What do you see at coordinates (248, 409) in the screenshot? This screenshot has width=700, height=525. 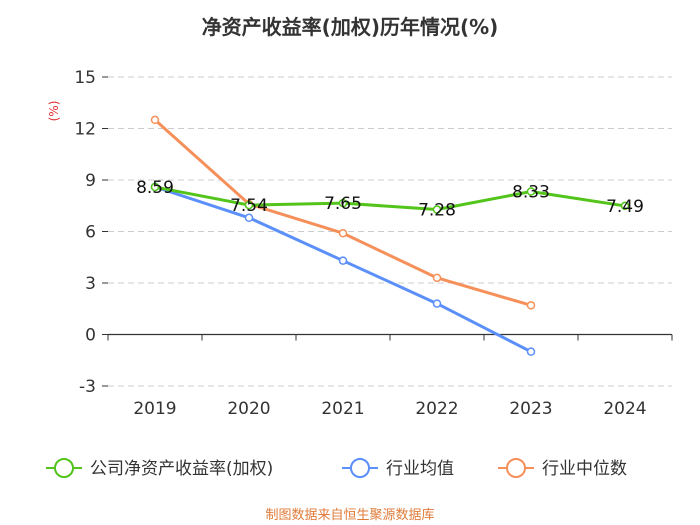 I see `x-tick-label: 2020` at bounding box center [248, 409].